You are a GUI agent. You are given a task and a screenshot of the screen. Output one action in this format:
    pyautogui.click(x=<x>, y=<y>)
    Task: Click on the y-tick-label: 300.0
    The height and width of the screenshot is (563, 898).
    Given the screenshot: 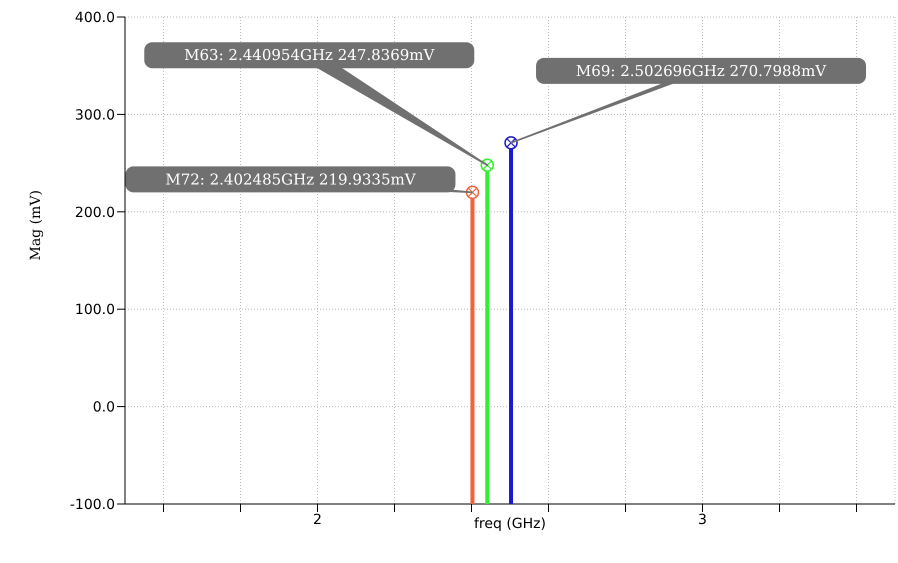 What is the action you would take?
    pyautogui.click(x=94, y=115)
    